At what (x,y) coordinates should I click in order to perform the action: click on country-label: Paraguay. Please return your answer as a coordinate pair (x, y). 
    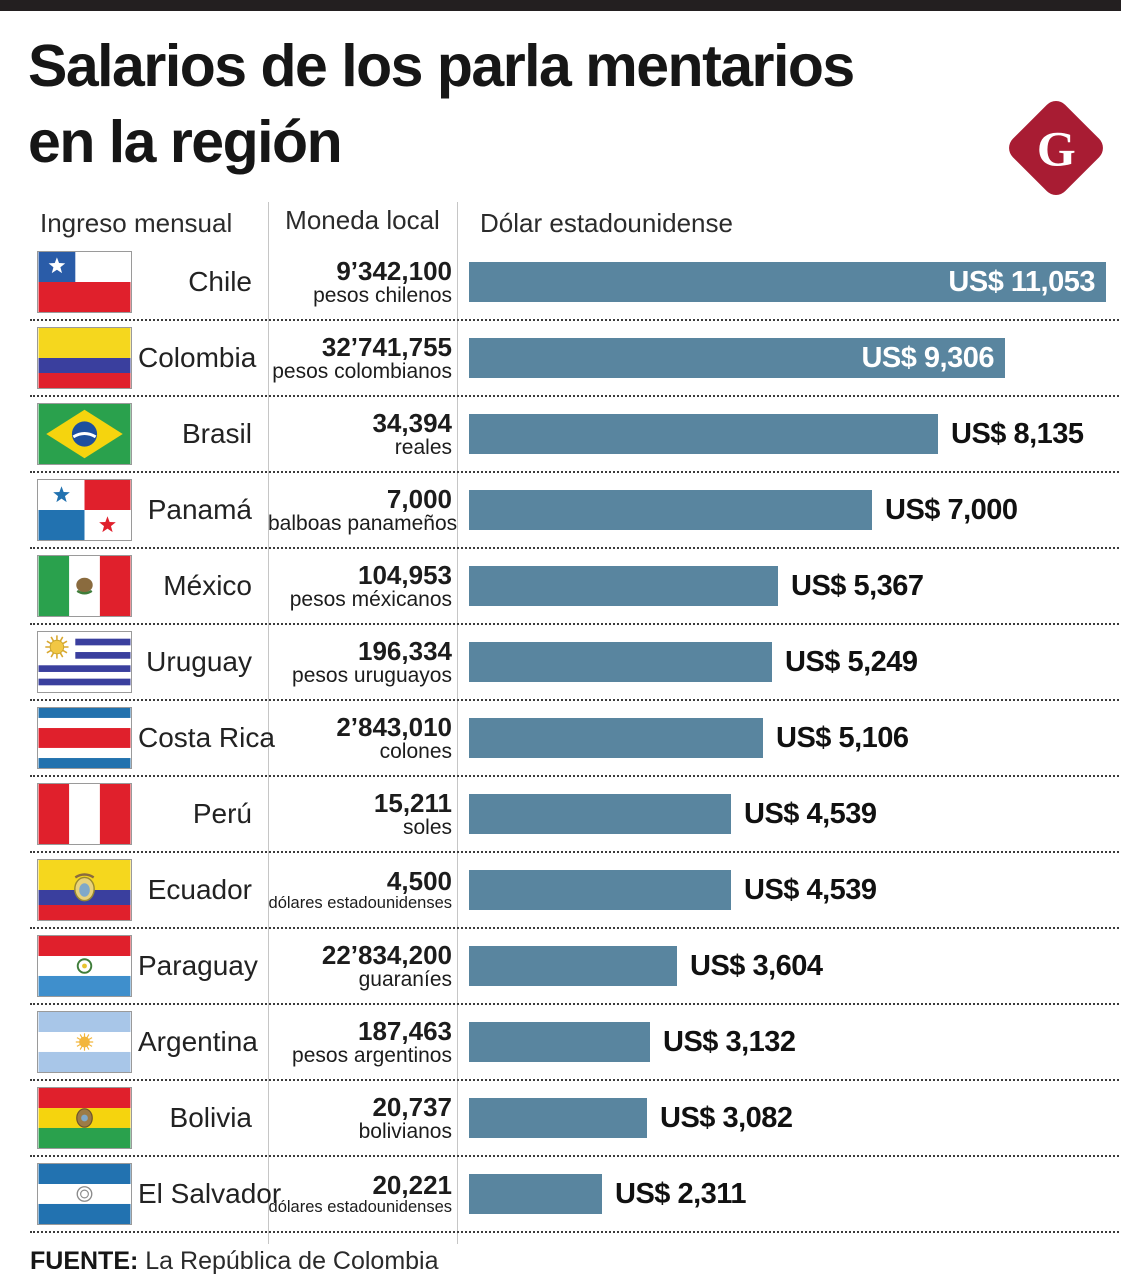
    Looking at the image, I should click on (198, 965).